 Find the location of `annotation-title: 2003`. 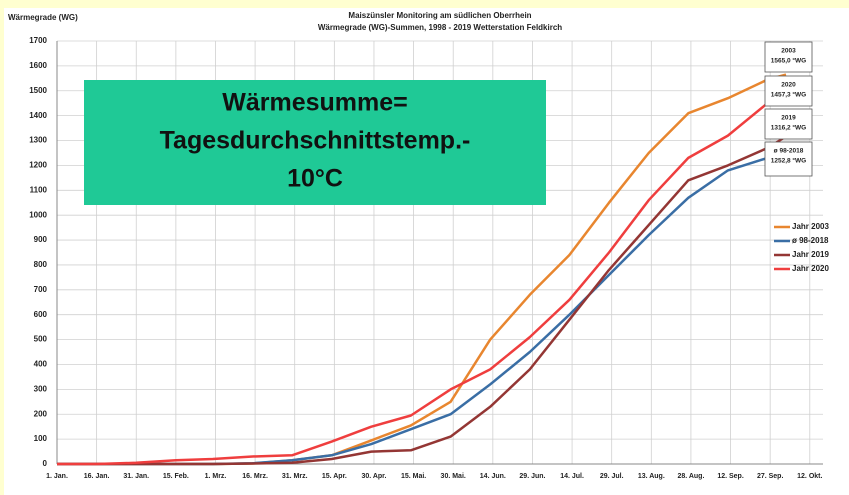

annotation-title: 2003 is located at coordinates (788, 51).